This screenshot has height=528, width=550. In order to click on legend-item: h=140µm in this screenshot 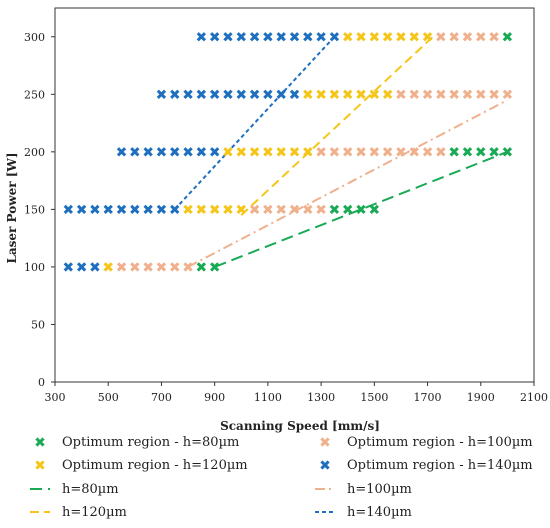, I will do `click(363, 512)`.